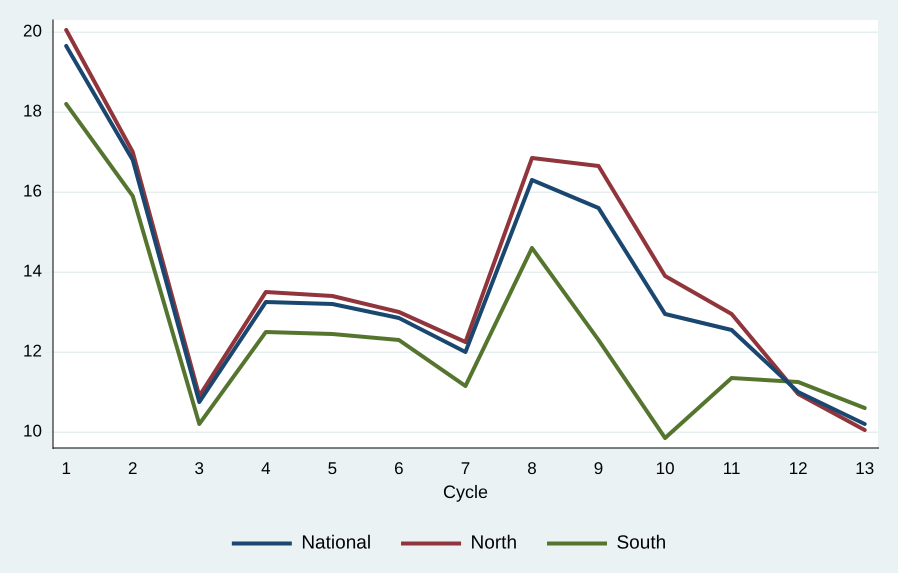  I want to click on legend-label: North, so click(494, 543).